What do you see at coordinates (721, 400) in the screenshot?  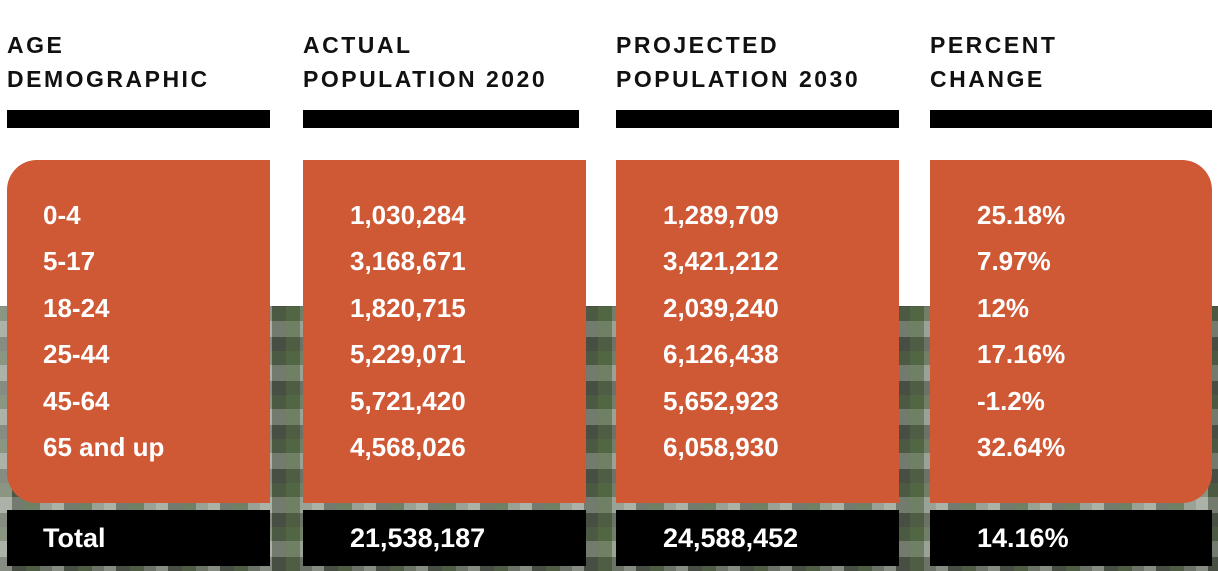 I see `table-cell: 5,652,923` at bounding box center [721, 400].